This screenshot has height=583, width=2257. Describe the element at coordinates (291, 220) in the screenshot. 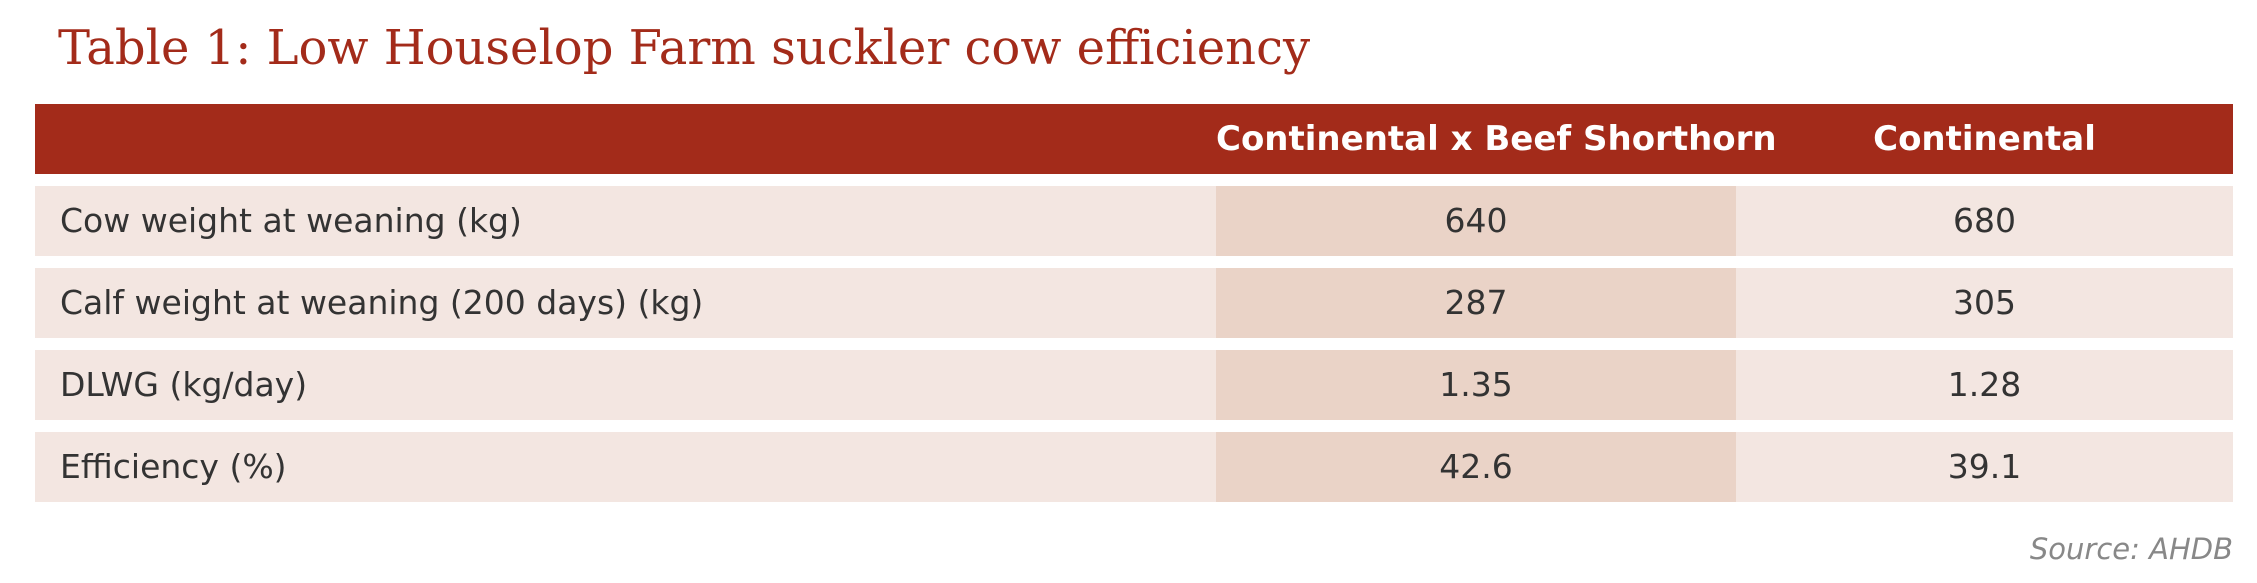

I see `row-label: Cow weight at weaning (kg)` at that location.